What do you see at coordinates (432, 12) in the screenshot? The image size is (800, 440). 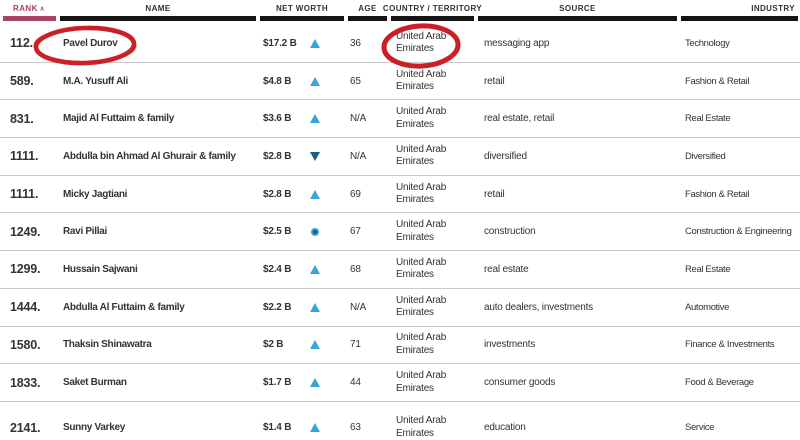 I see `column-header-country: COUNTRY / TERRITORY` at bounding box center [432, 12].